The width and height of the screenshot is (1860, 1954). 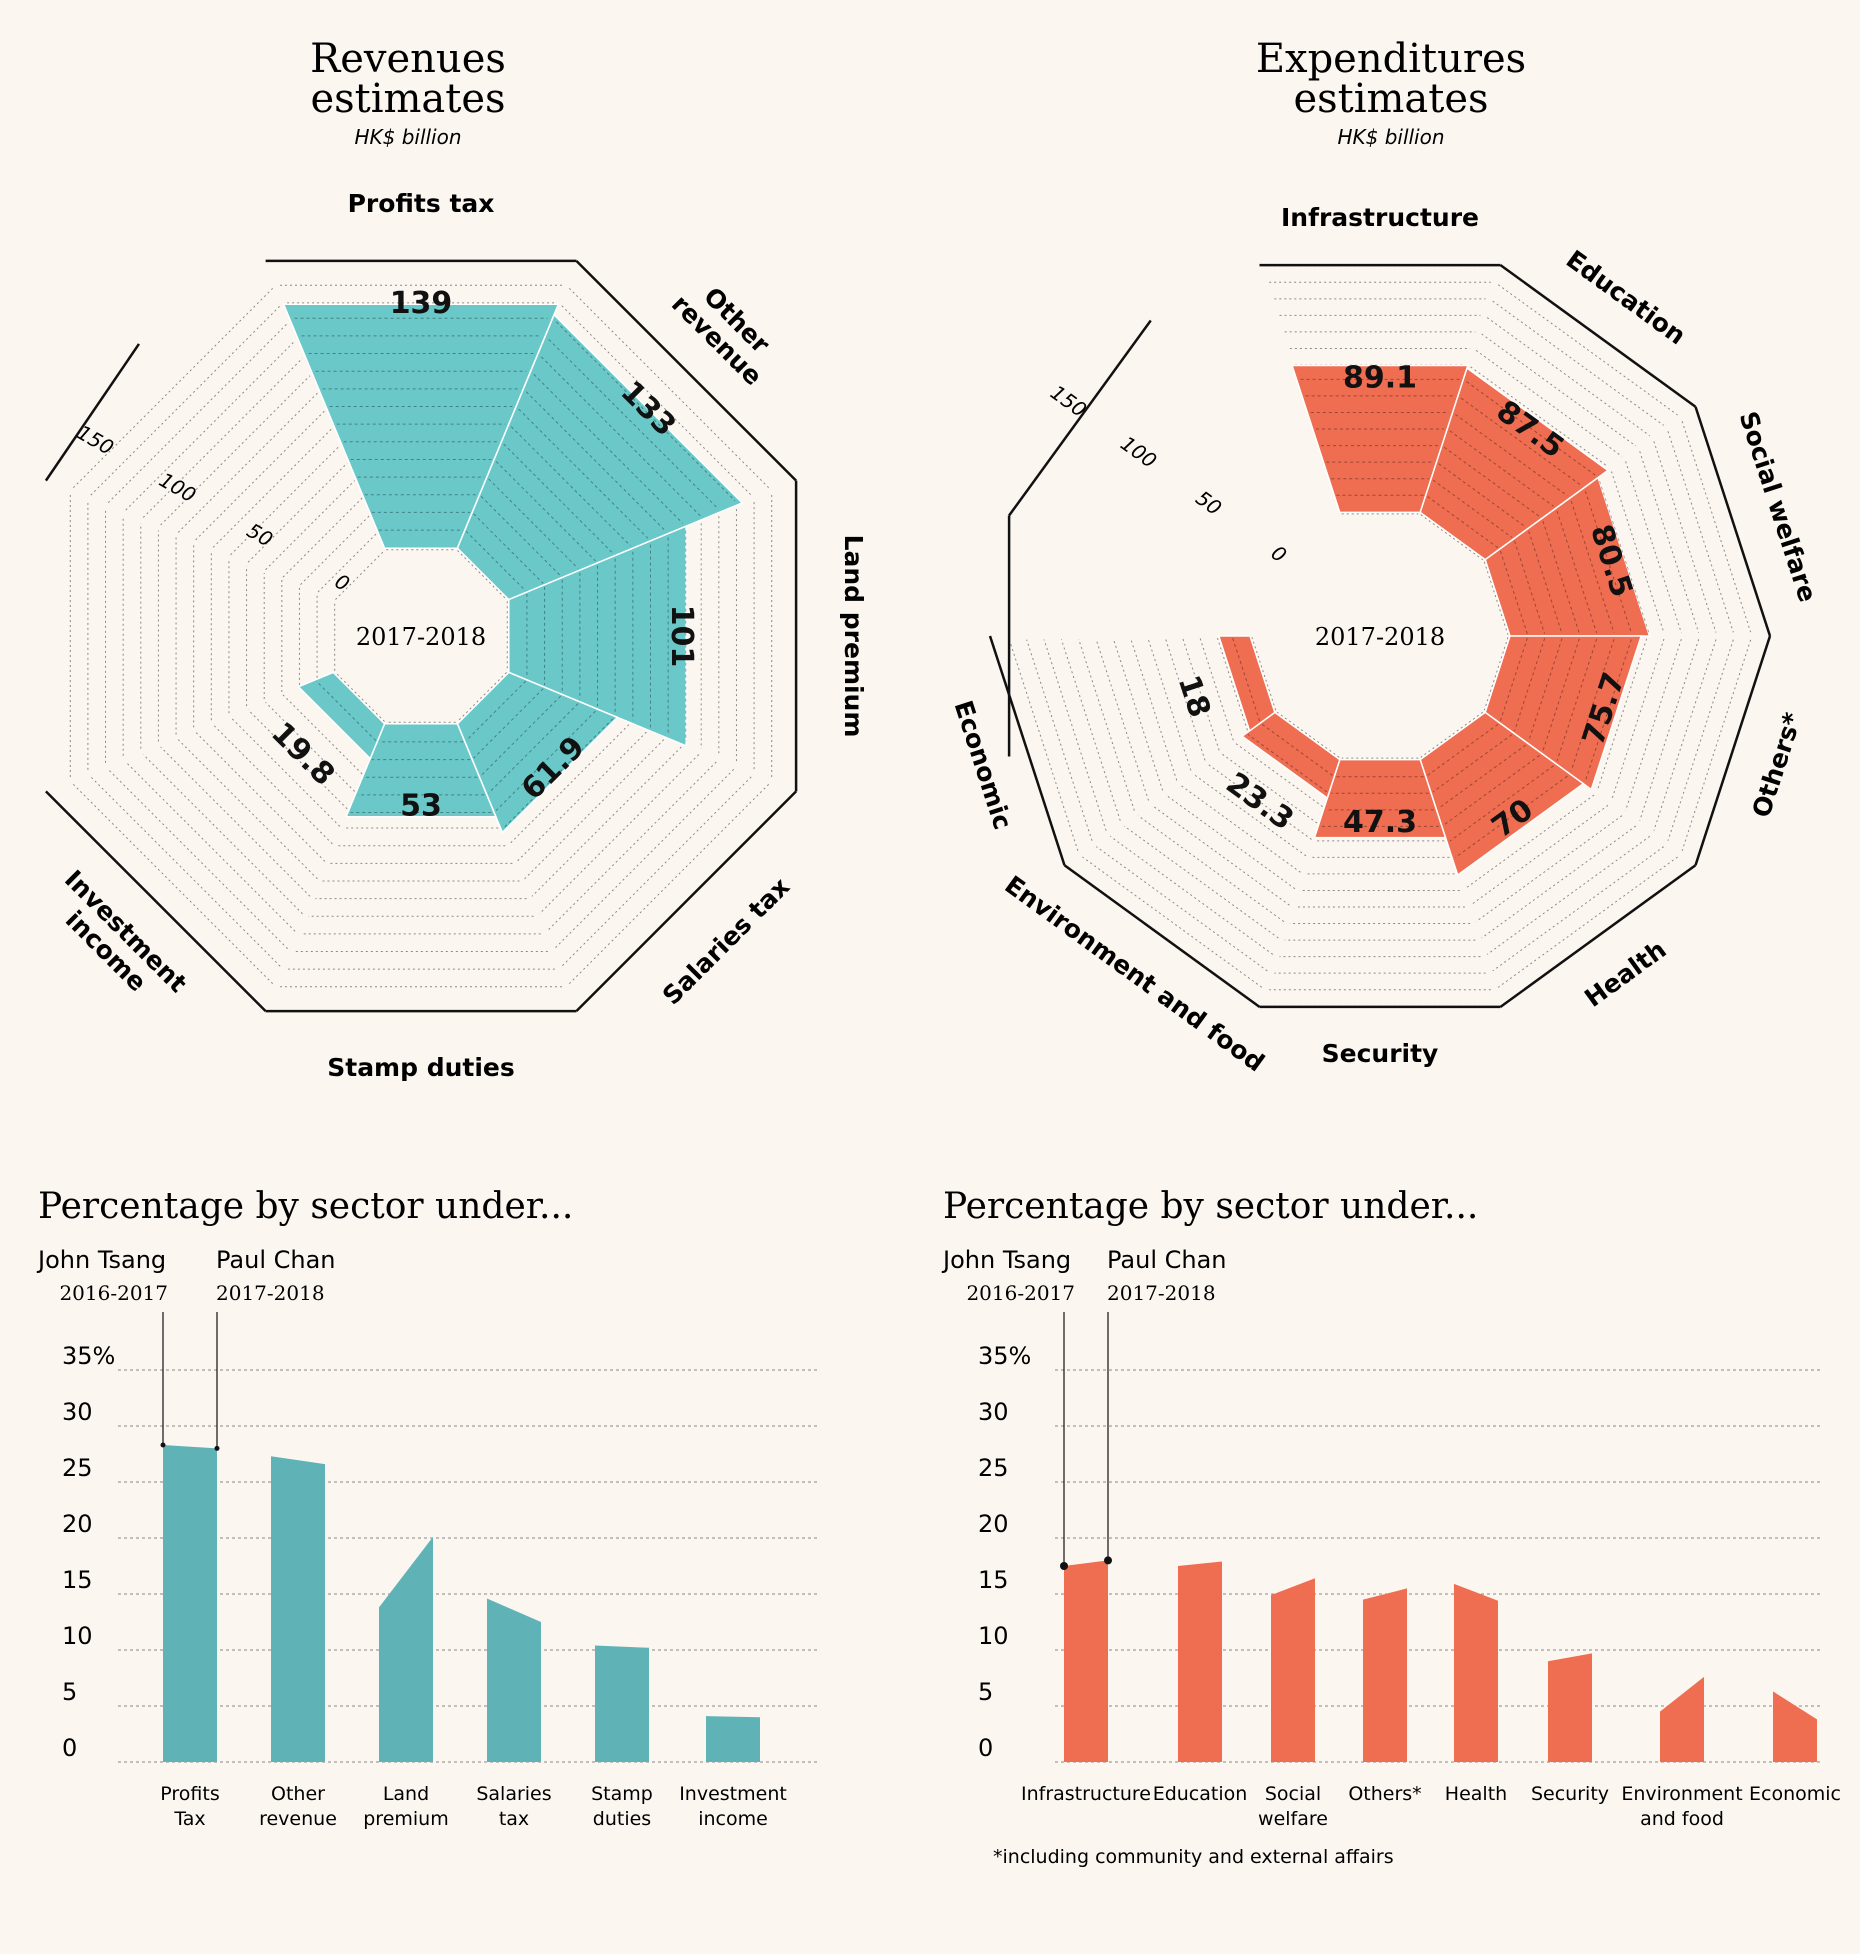 I want to click on expenditure-bars-bar-education, so click(x=1200, y=1661).